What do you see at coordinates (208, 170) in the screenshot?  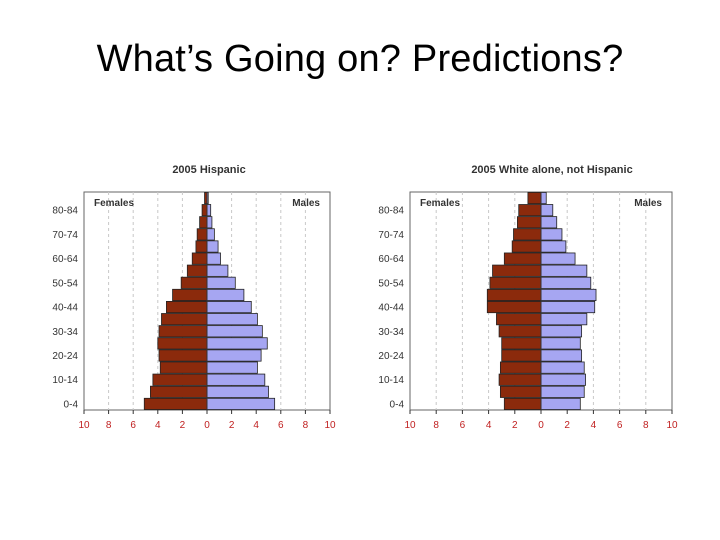 I see `chart-title: 2005 Hispanic` at bounding box center [208, 170].